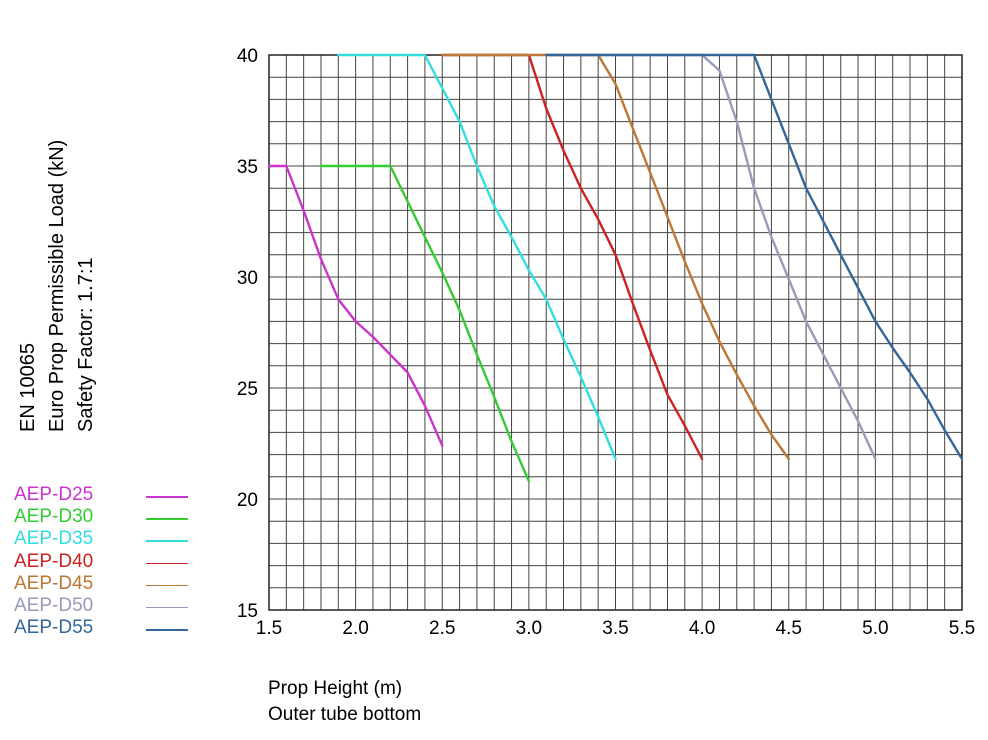 The width and height of the screenshot is (988, 740). I want to click on legend-item: AEP-D35, so click(101, 539).